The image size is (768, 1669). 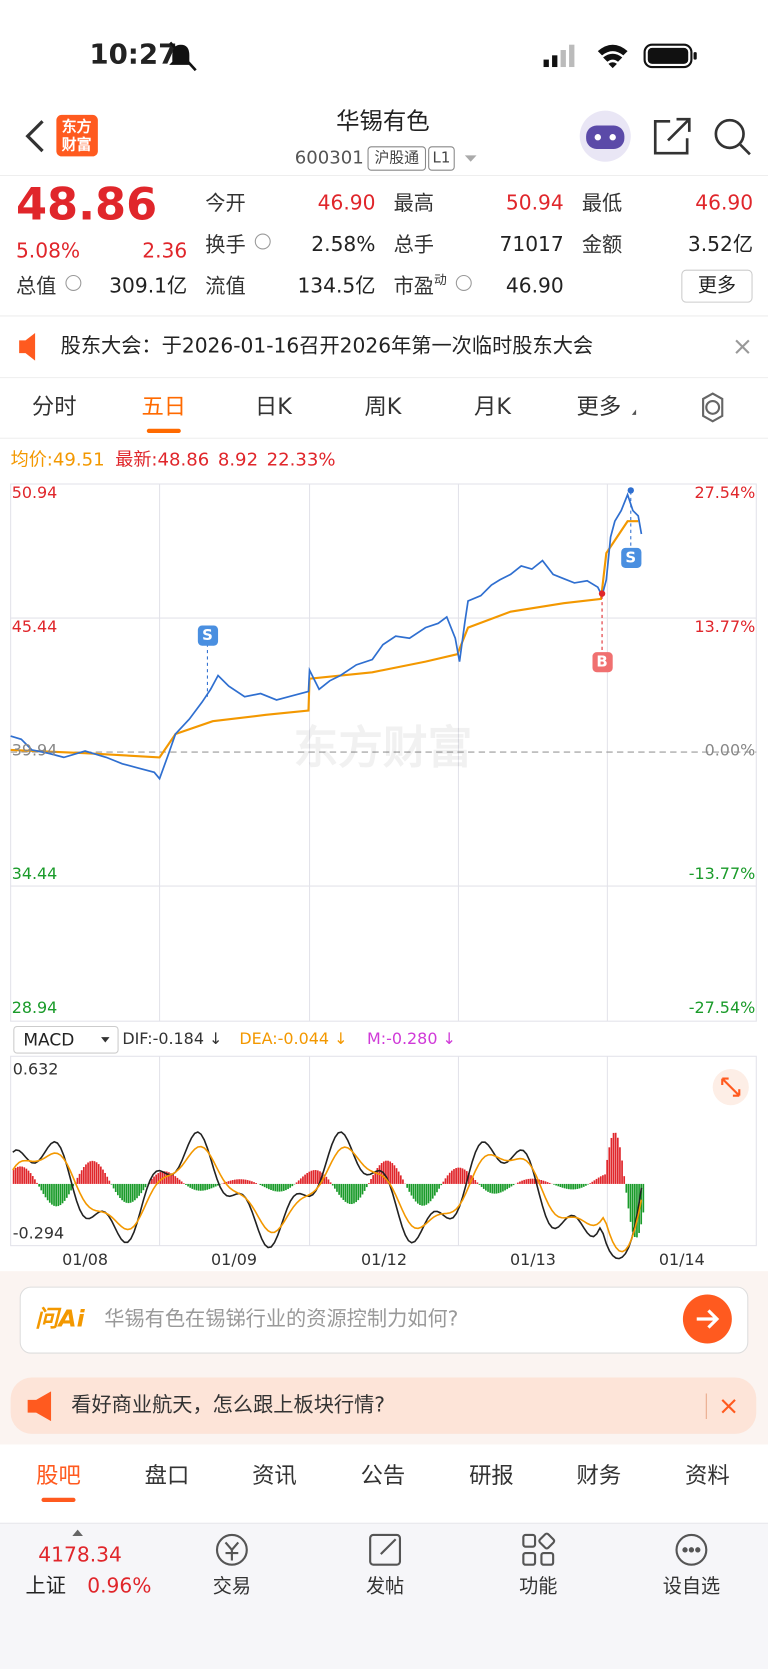 I want to click on nav-item: 功能, so click(x=538, y=1586).